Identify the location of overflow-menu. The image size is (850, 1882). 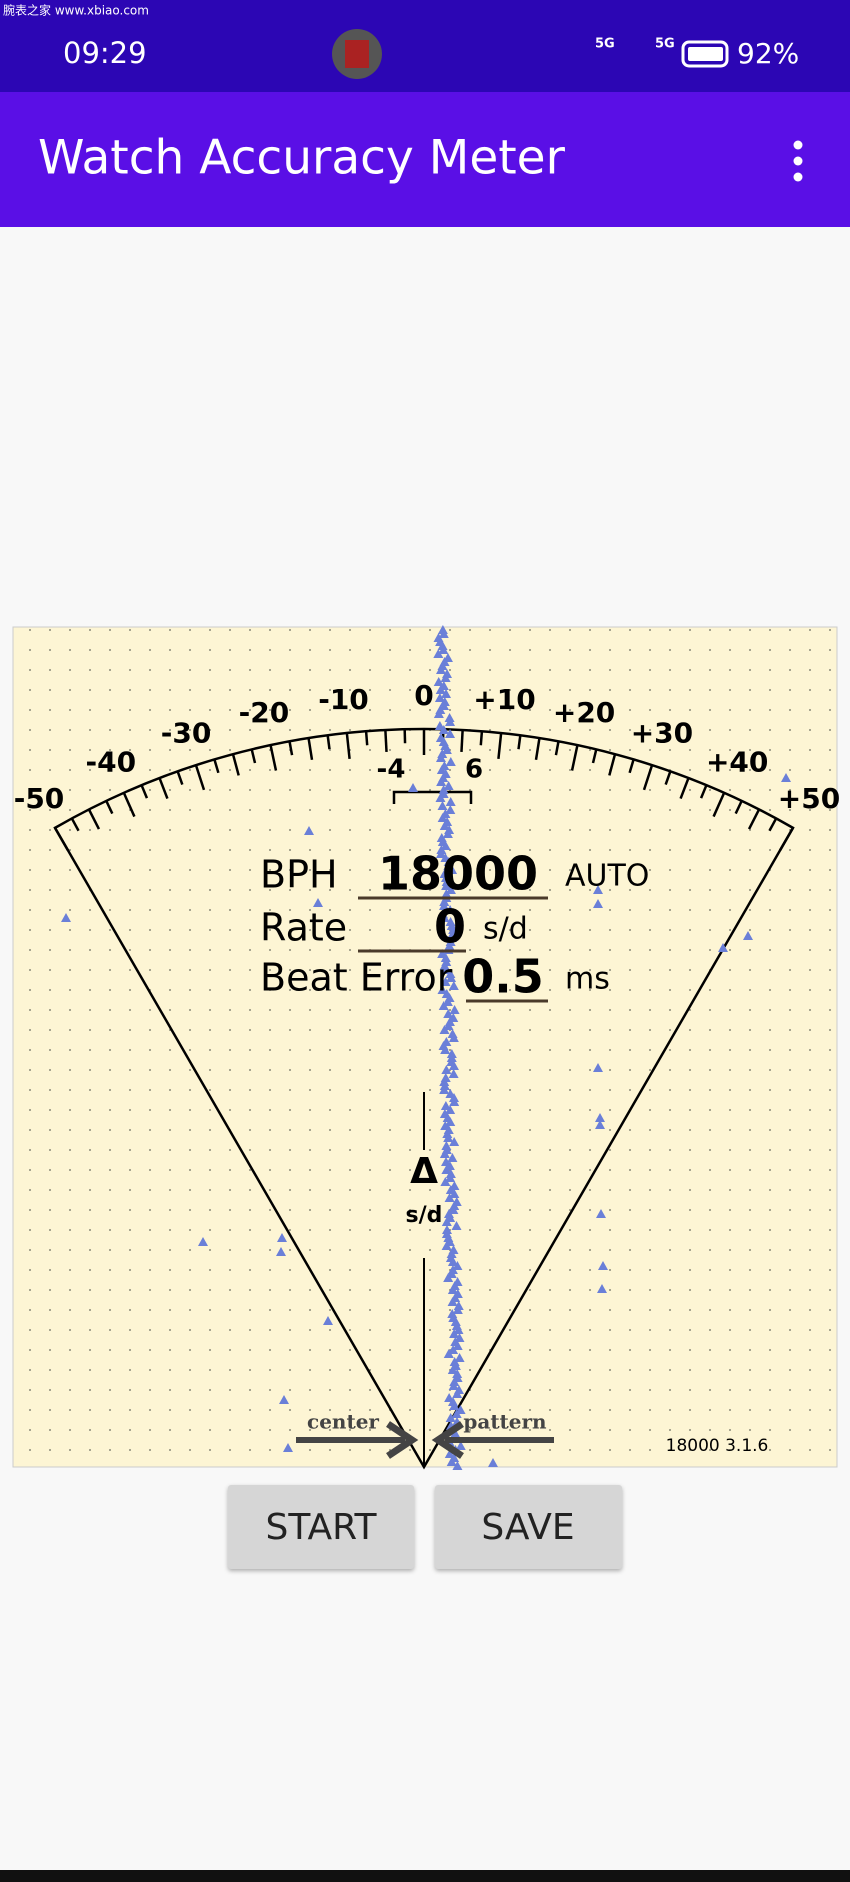
(798, 161).